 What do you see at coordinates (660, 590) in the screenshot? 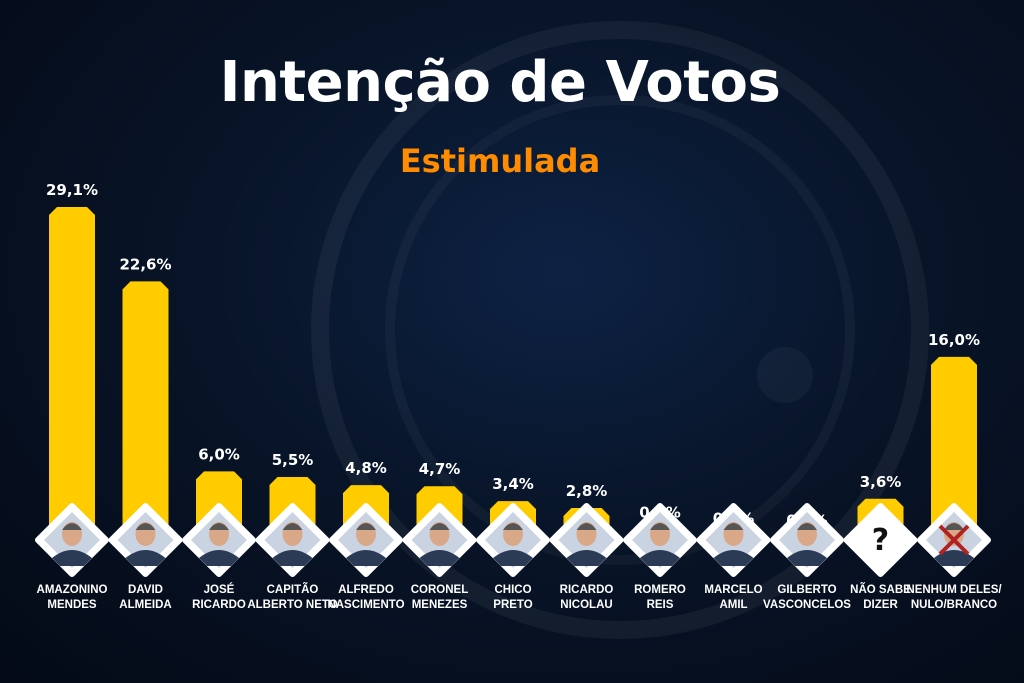
I see `candidate-name-line: Romero` at bounding box center [660, 590].